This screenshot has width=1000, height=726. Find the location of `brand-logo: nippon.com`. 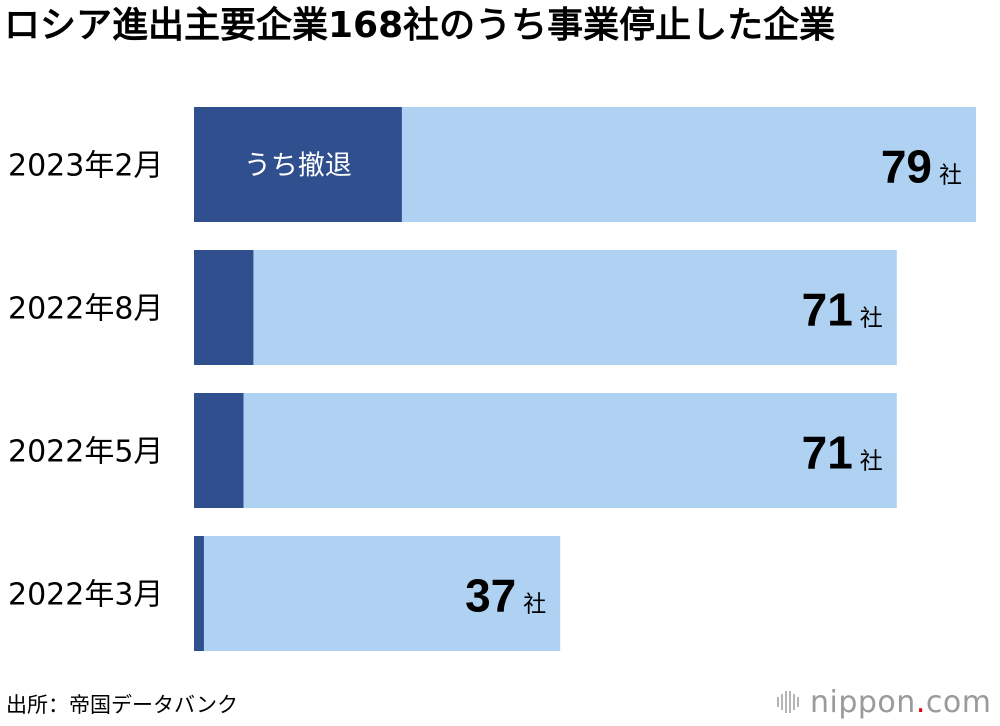

brand-logo: nippon.com is located at coordinates (883, 702).